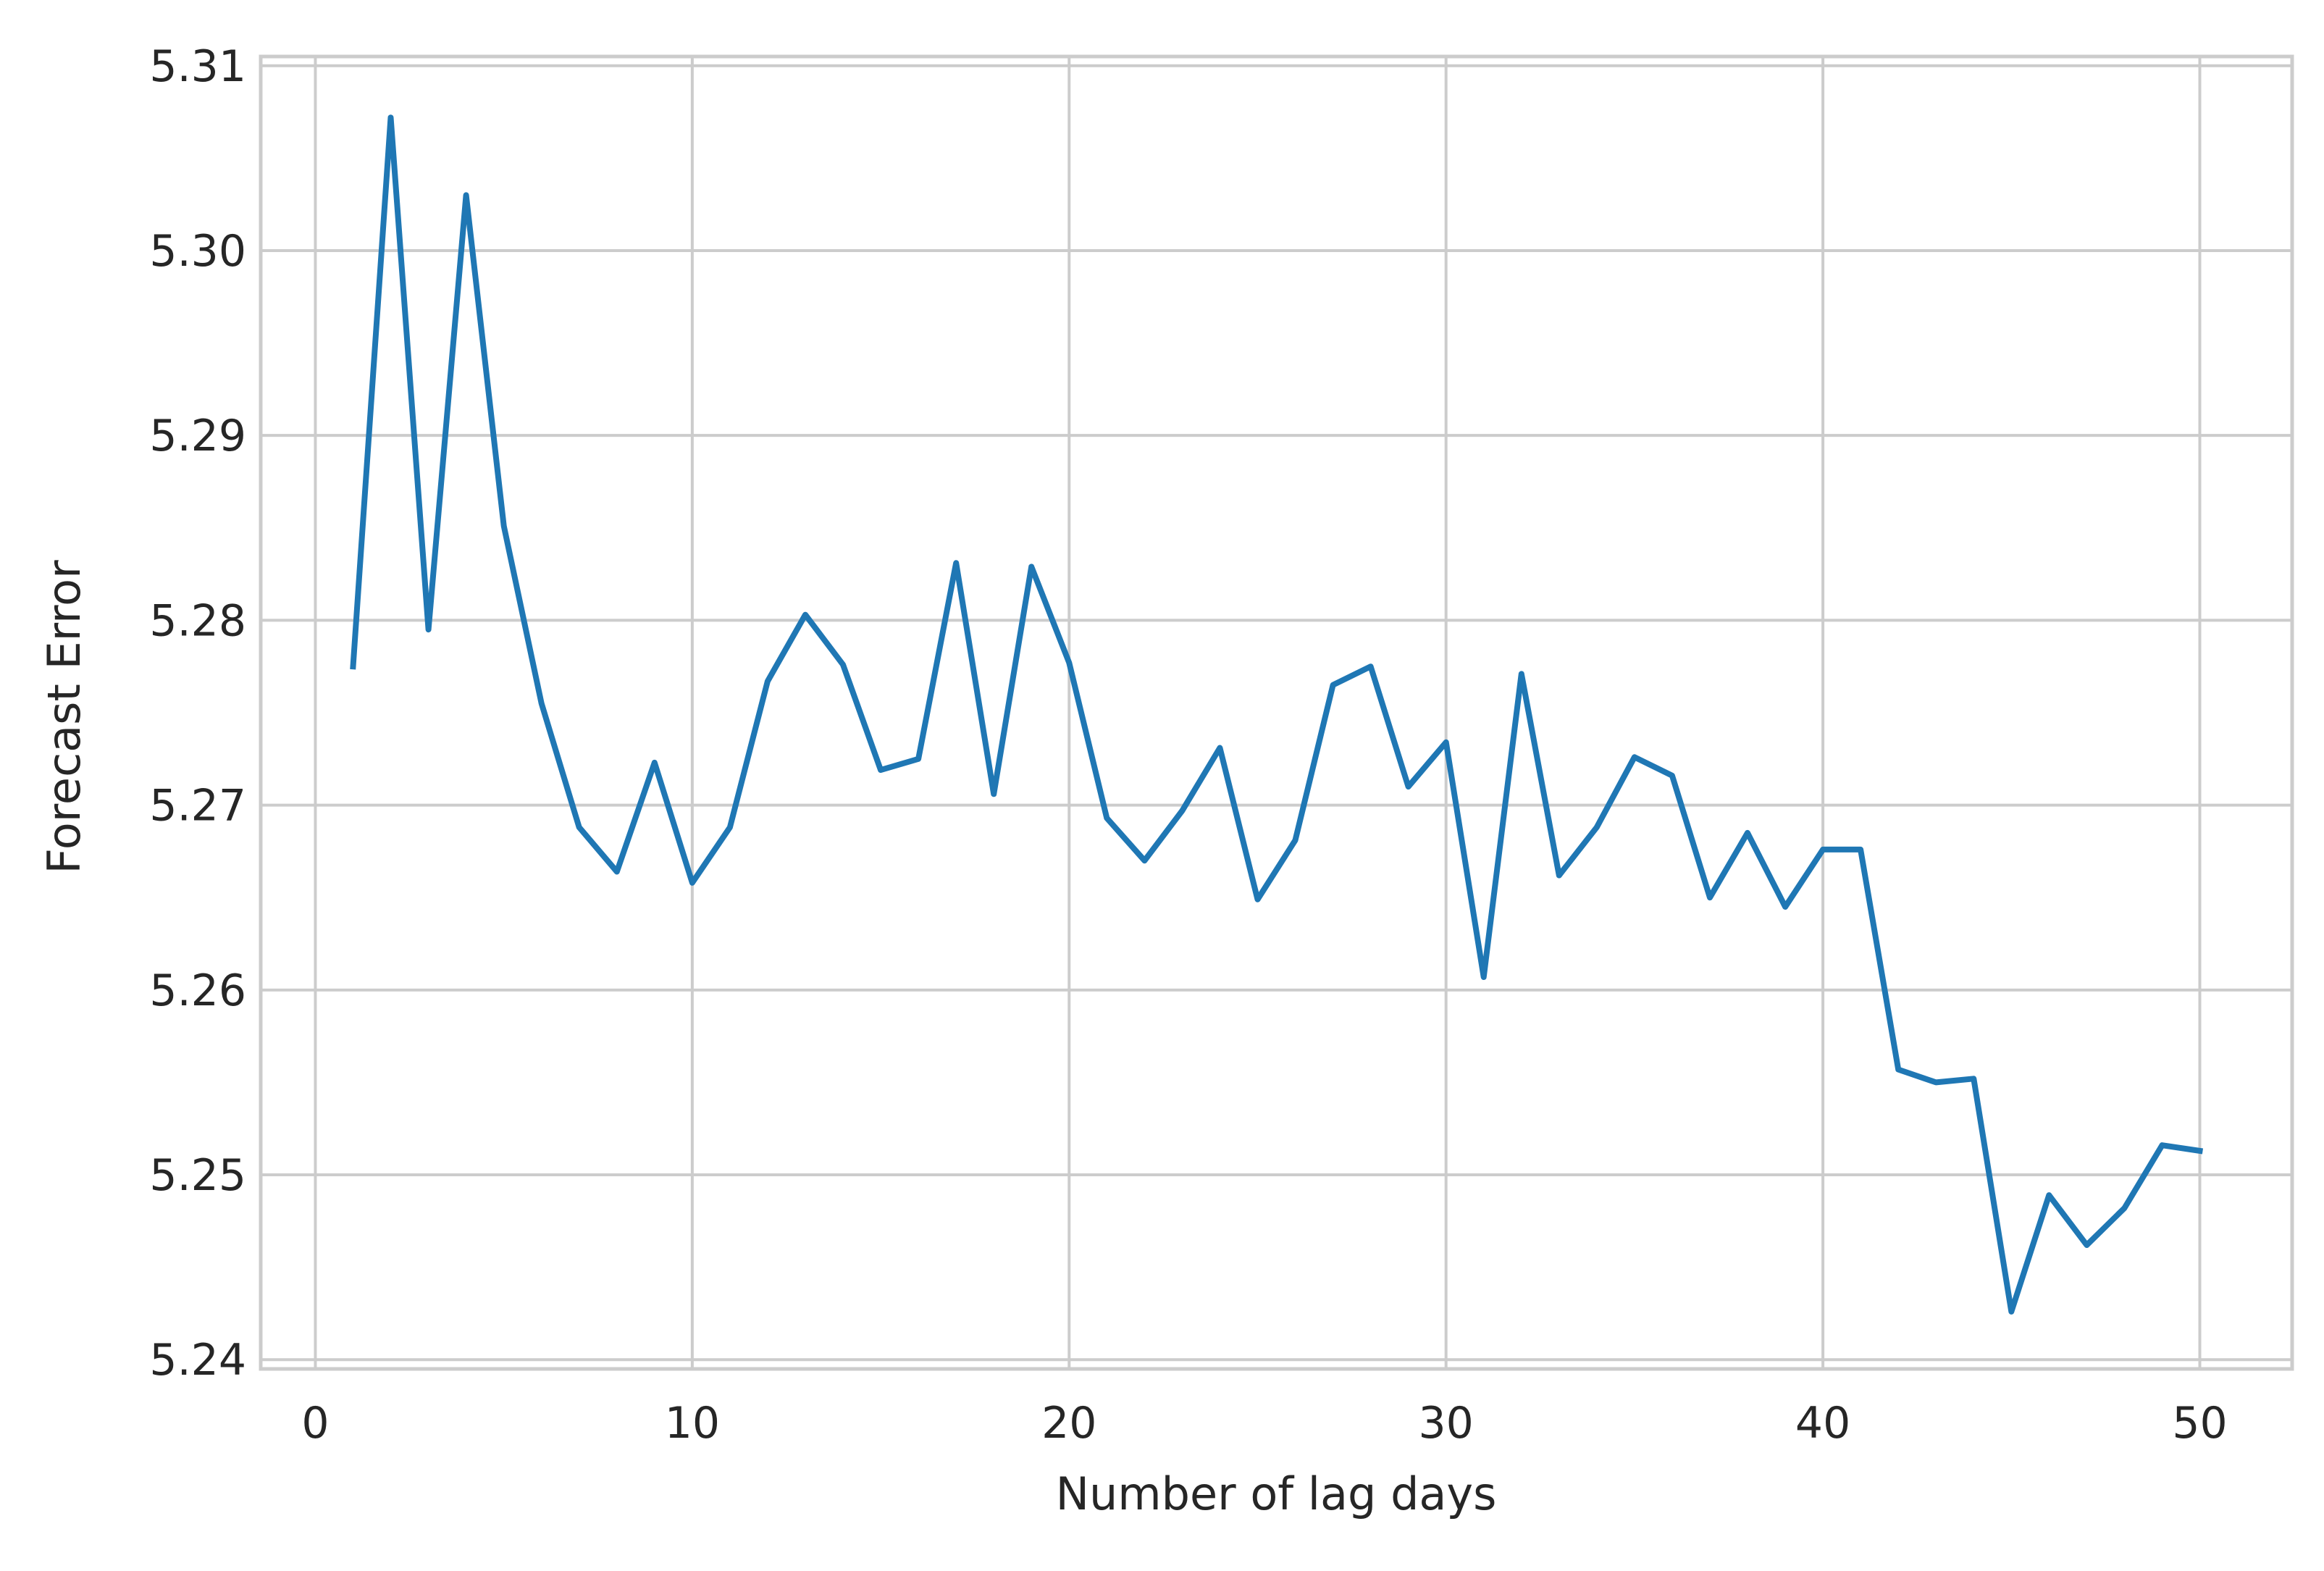  I want to click on x-tick-label: 10, so click(692, 1423).